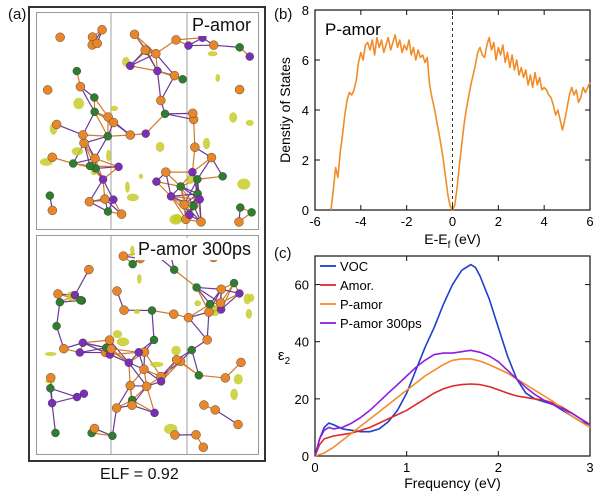 Image resolution: width=600 pixels, height=494 pixels. I want to click on y-tick-label: 6, so click(305, 60).